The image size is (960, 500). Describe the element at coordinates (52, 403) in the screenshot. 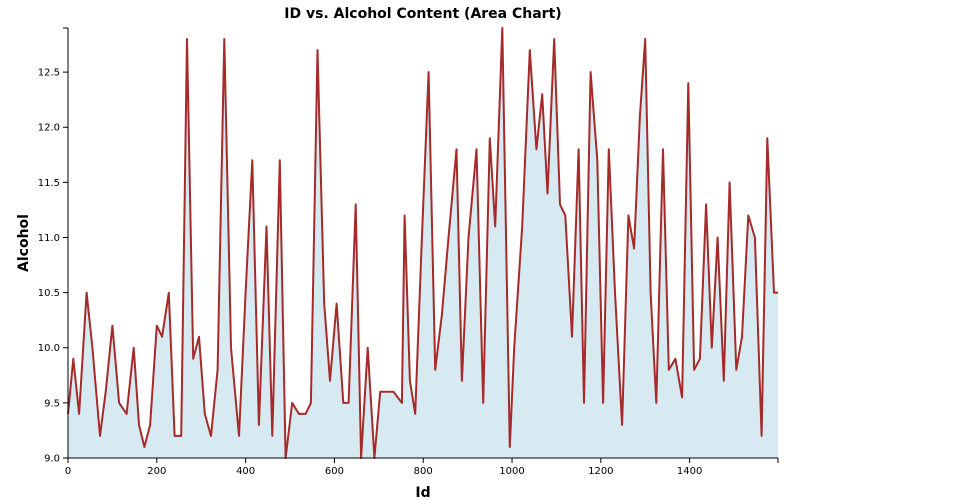

I see `y-tick-label: 9.5` at that location.